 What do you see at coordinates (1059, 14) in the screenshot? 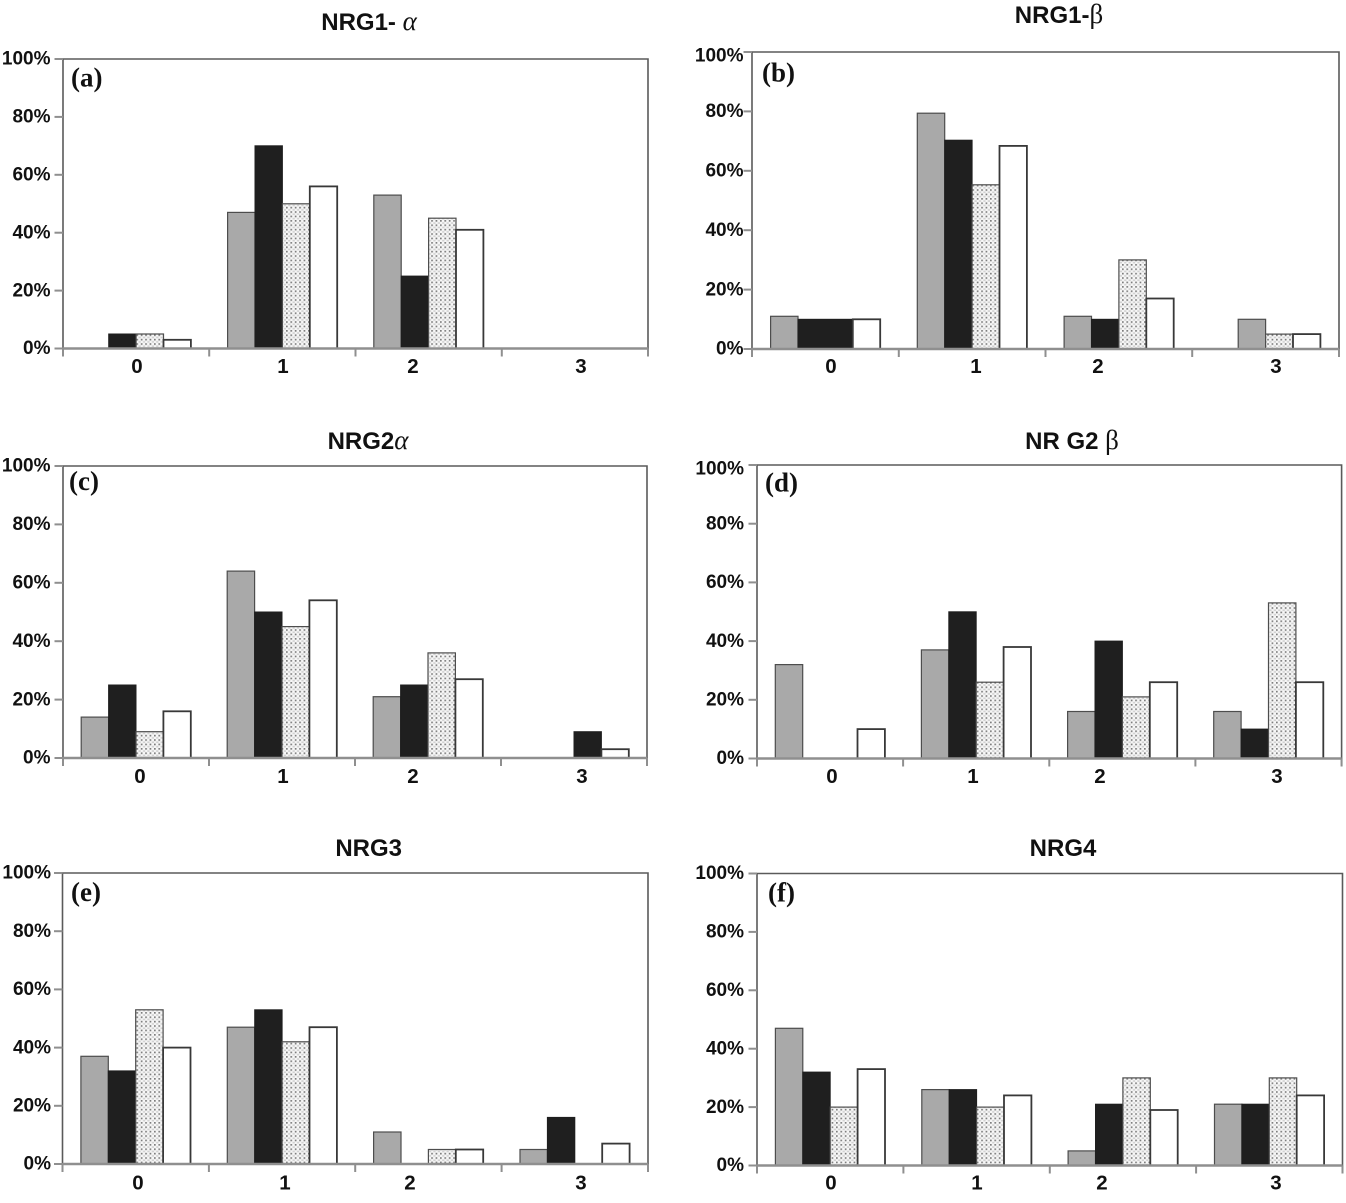
I see `svg-text: NRG1-β` at bounding box center [1059, 14].